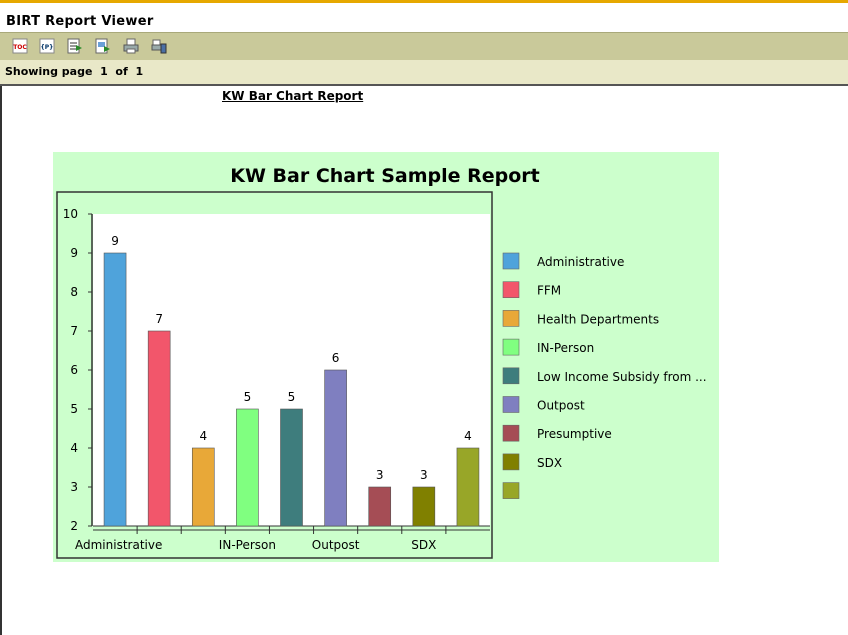 The height and width of the screenshot is (635, 848). Describe the element at coordinates (293, 96) in the screenshot. I see `report-title: KW Bar Chart Report` at that location.